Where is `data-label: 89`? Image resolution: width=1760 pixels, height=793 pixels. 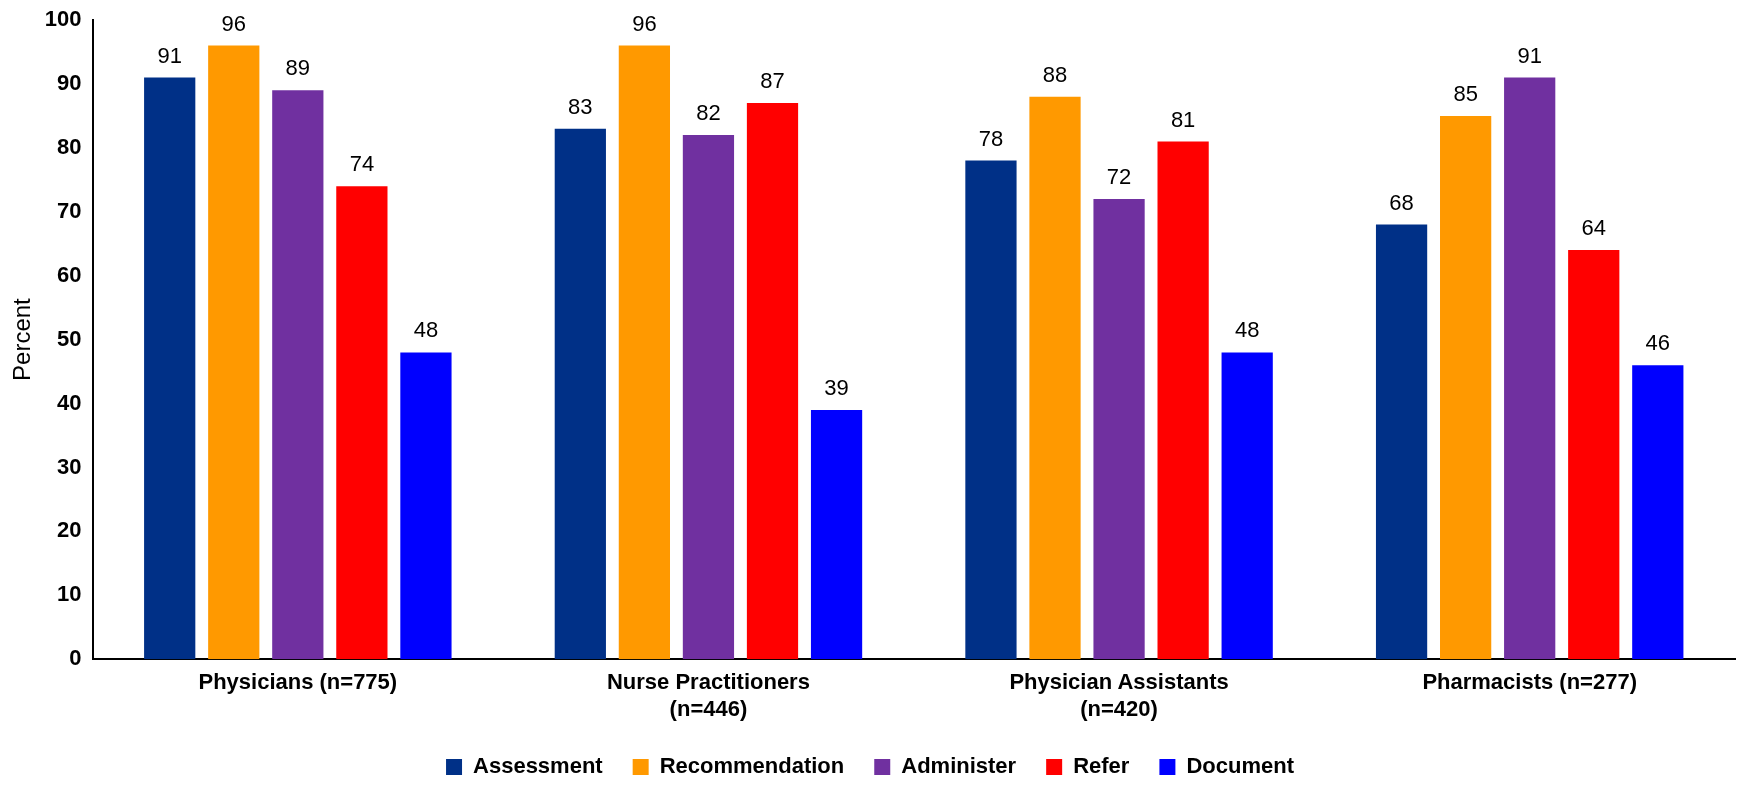 data-label: 89 is located at coordinates (298, 68).